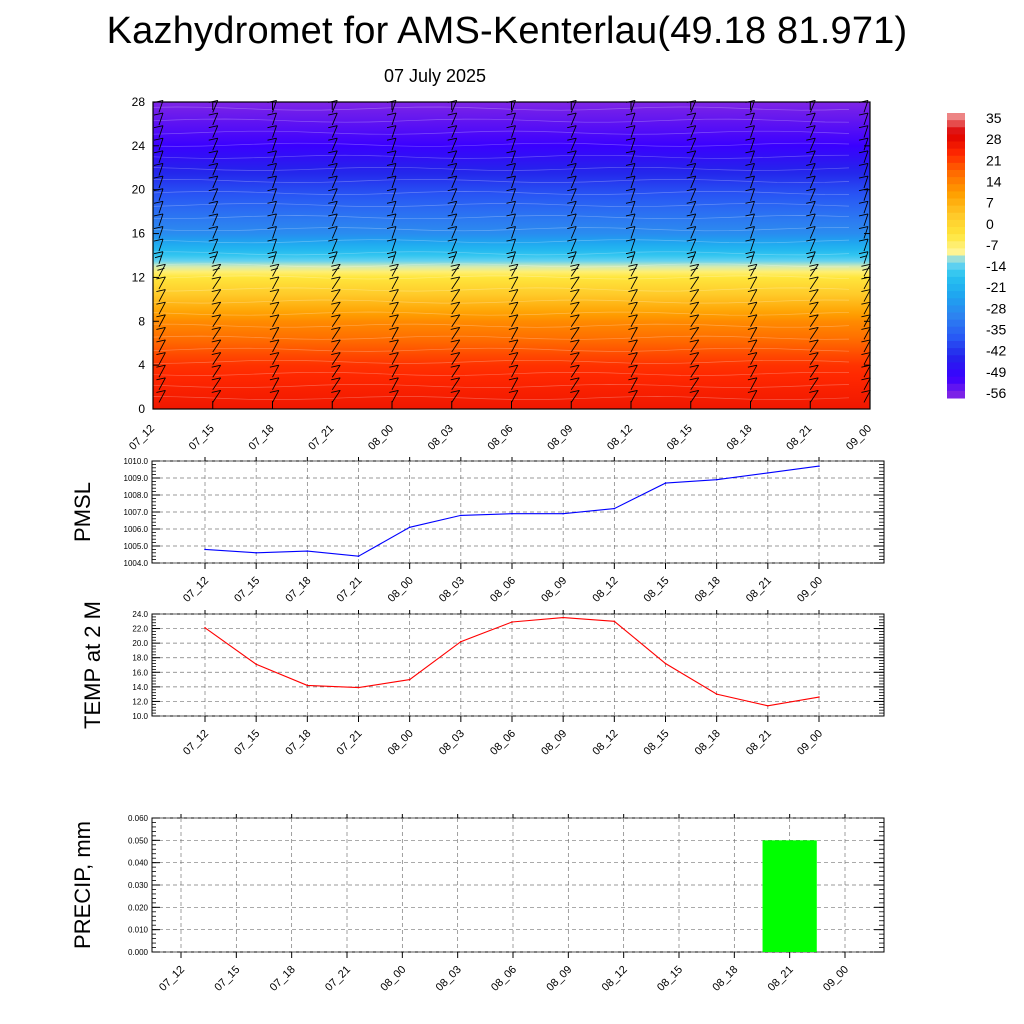 The height and width of the screenshot is (1024, 1024). What do you see at coordinates (789, 896) in the screenshot?
I see `precip-bar` at bounding box center [789, 896].